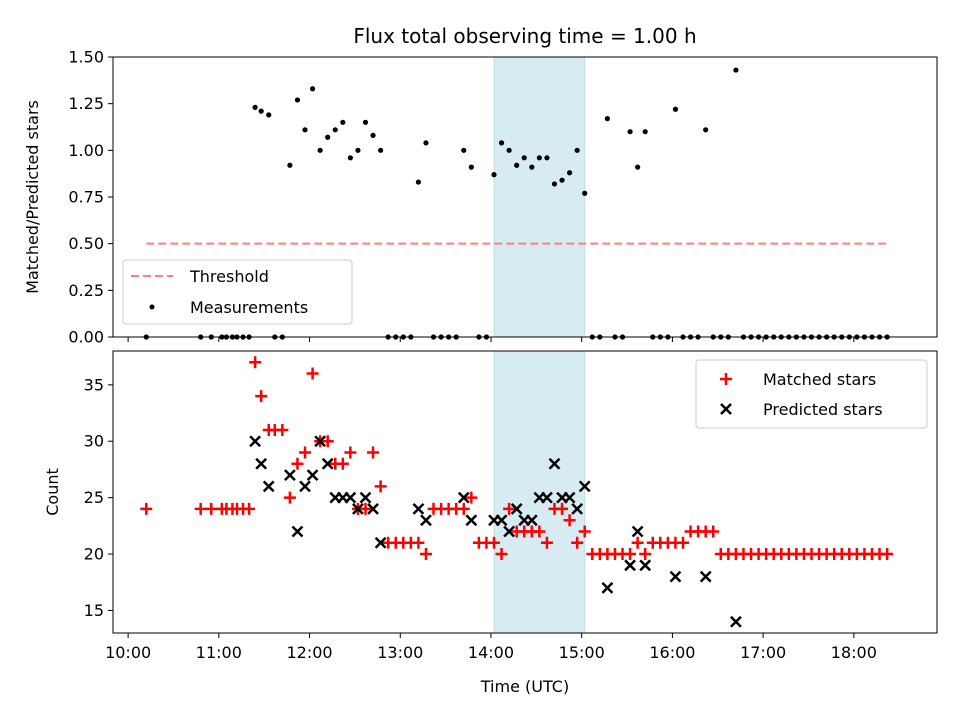 The width and height of the screenshot is (960, 720). I want to click on x-tick-label: 12:00, so click(309, 652).